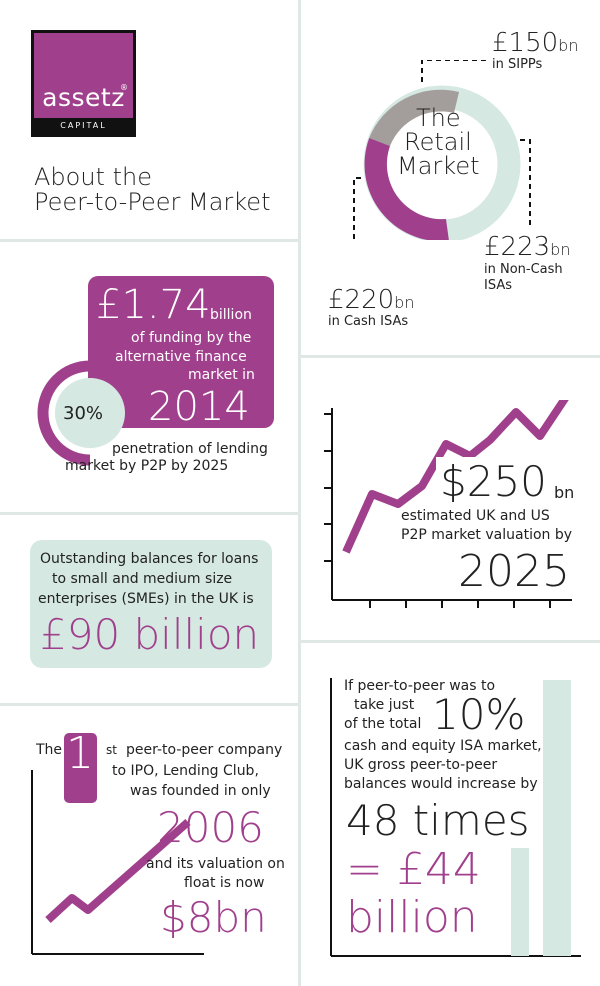 The width and height of the screenshot is (600, 986). What do you see at coordinates (517, 247) in the screenshot?
I see `noncash-amount: £223` at bounding box center [517, 247].